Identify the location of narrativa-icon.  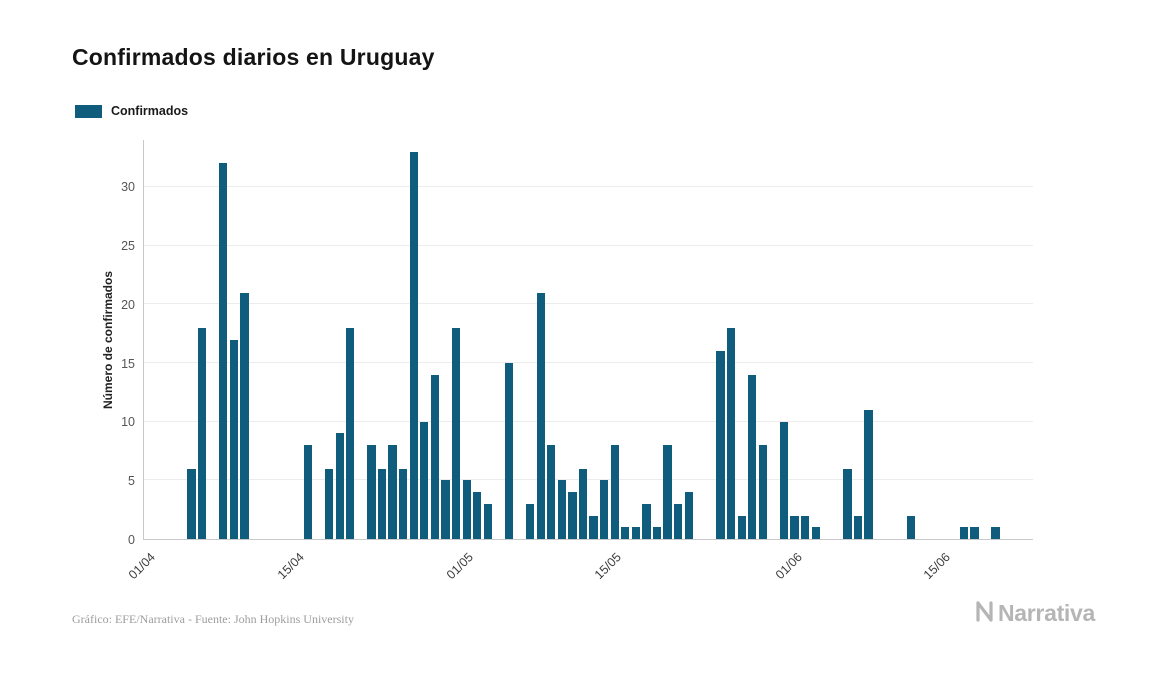
(984, 613).